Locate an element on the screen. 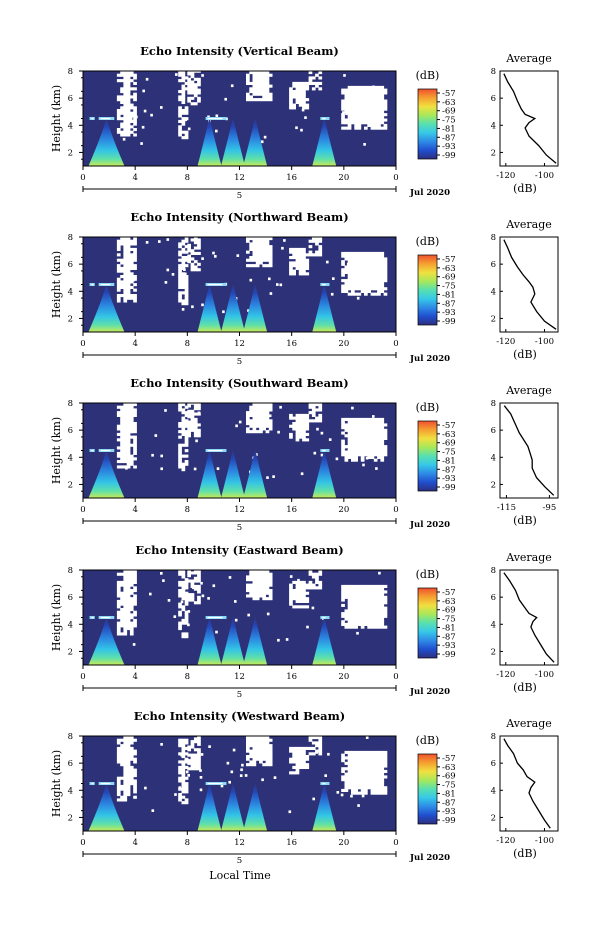  x-tick-label: 20 is located at coordinates (343, 677).